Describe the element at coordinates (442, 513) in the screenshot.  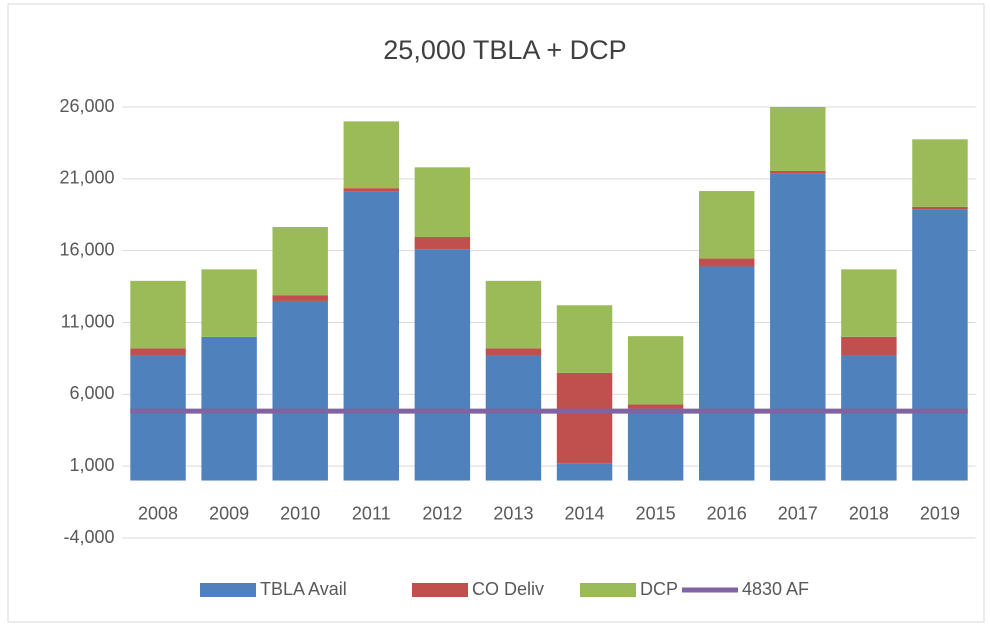
I see `x-tick-label: 2012` at that location.